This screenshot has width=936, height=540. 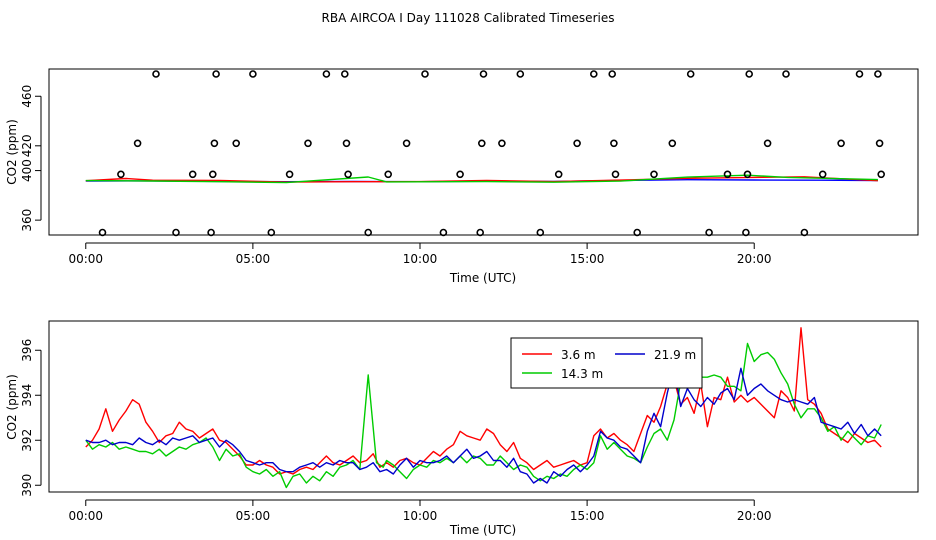 I want to click on bottom-x-tick-label: 10:00, so click(x=420, y=516).